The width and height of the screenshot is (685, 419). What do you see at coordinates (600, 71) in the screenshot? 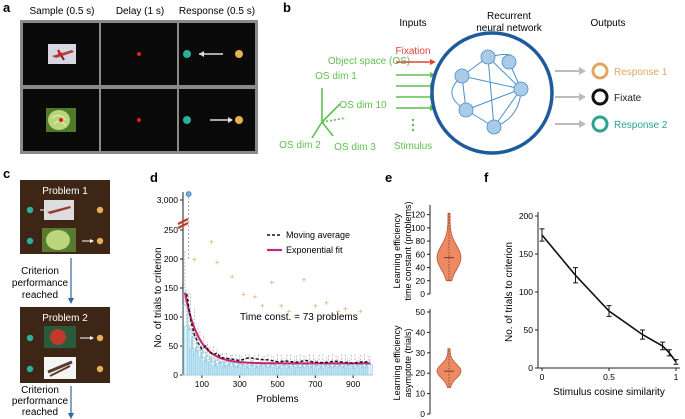
I see `response1-output-ring` at bounding box center [600, 71].